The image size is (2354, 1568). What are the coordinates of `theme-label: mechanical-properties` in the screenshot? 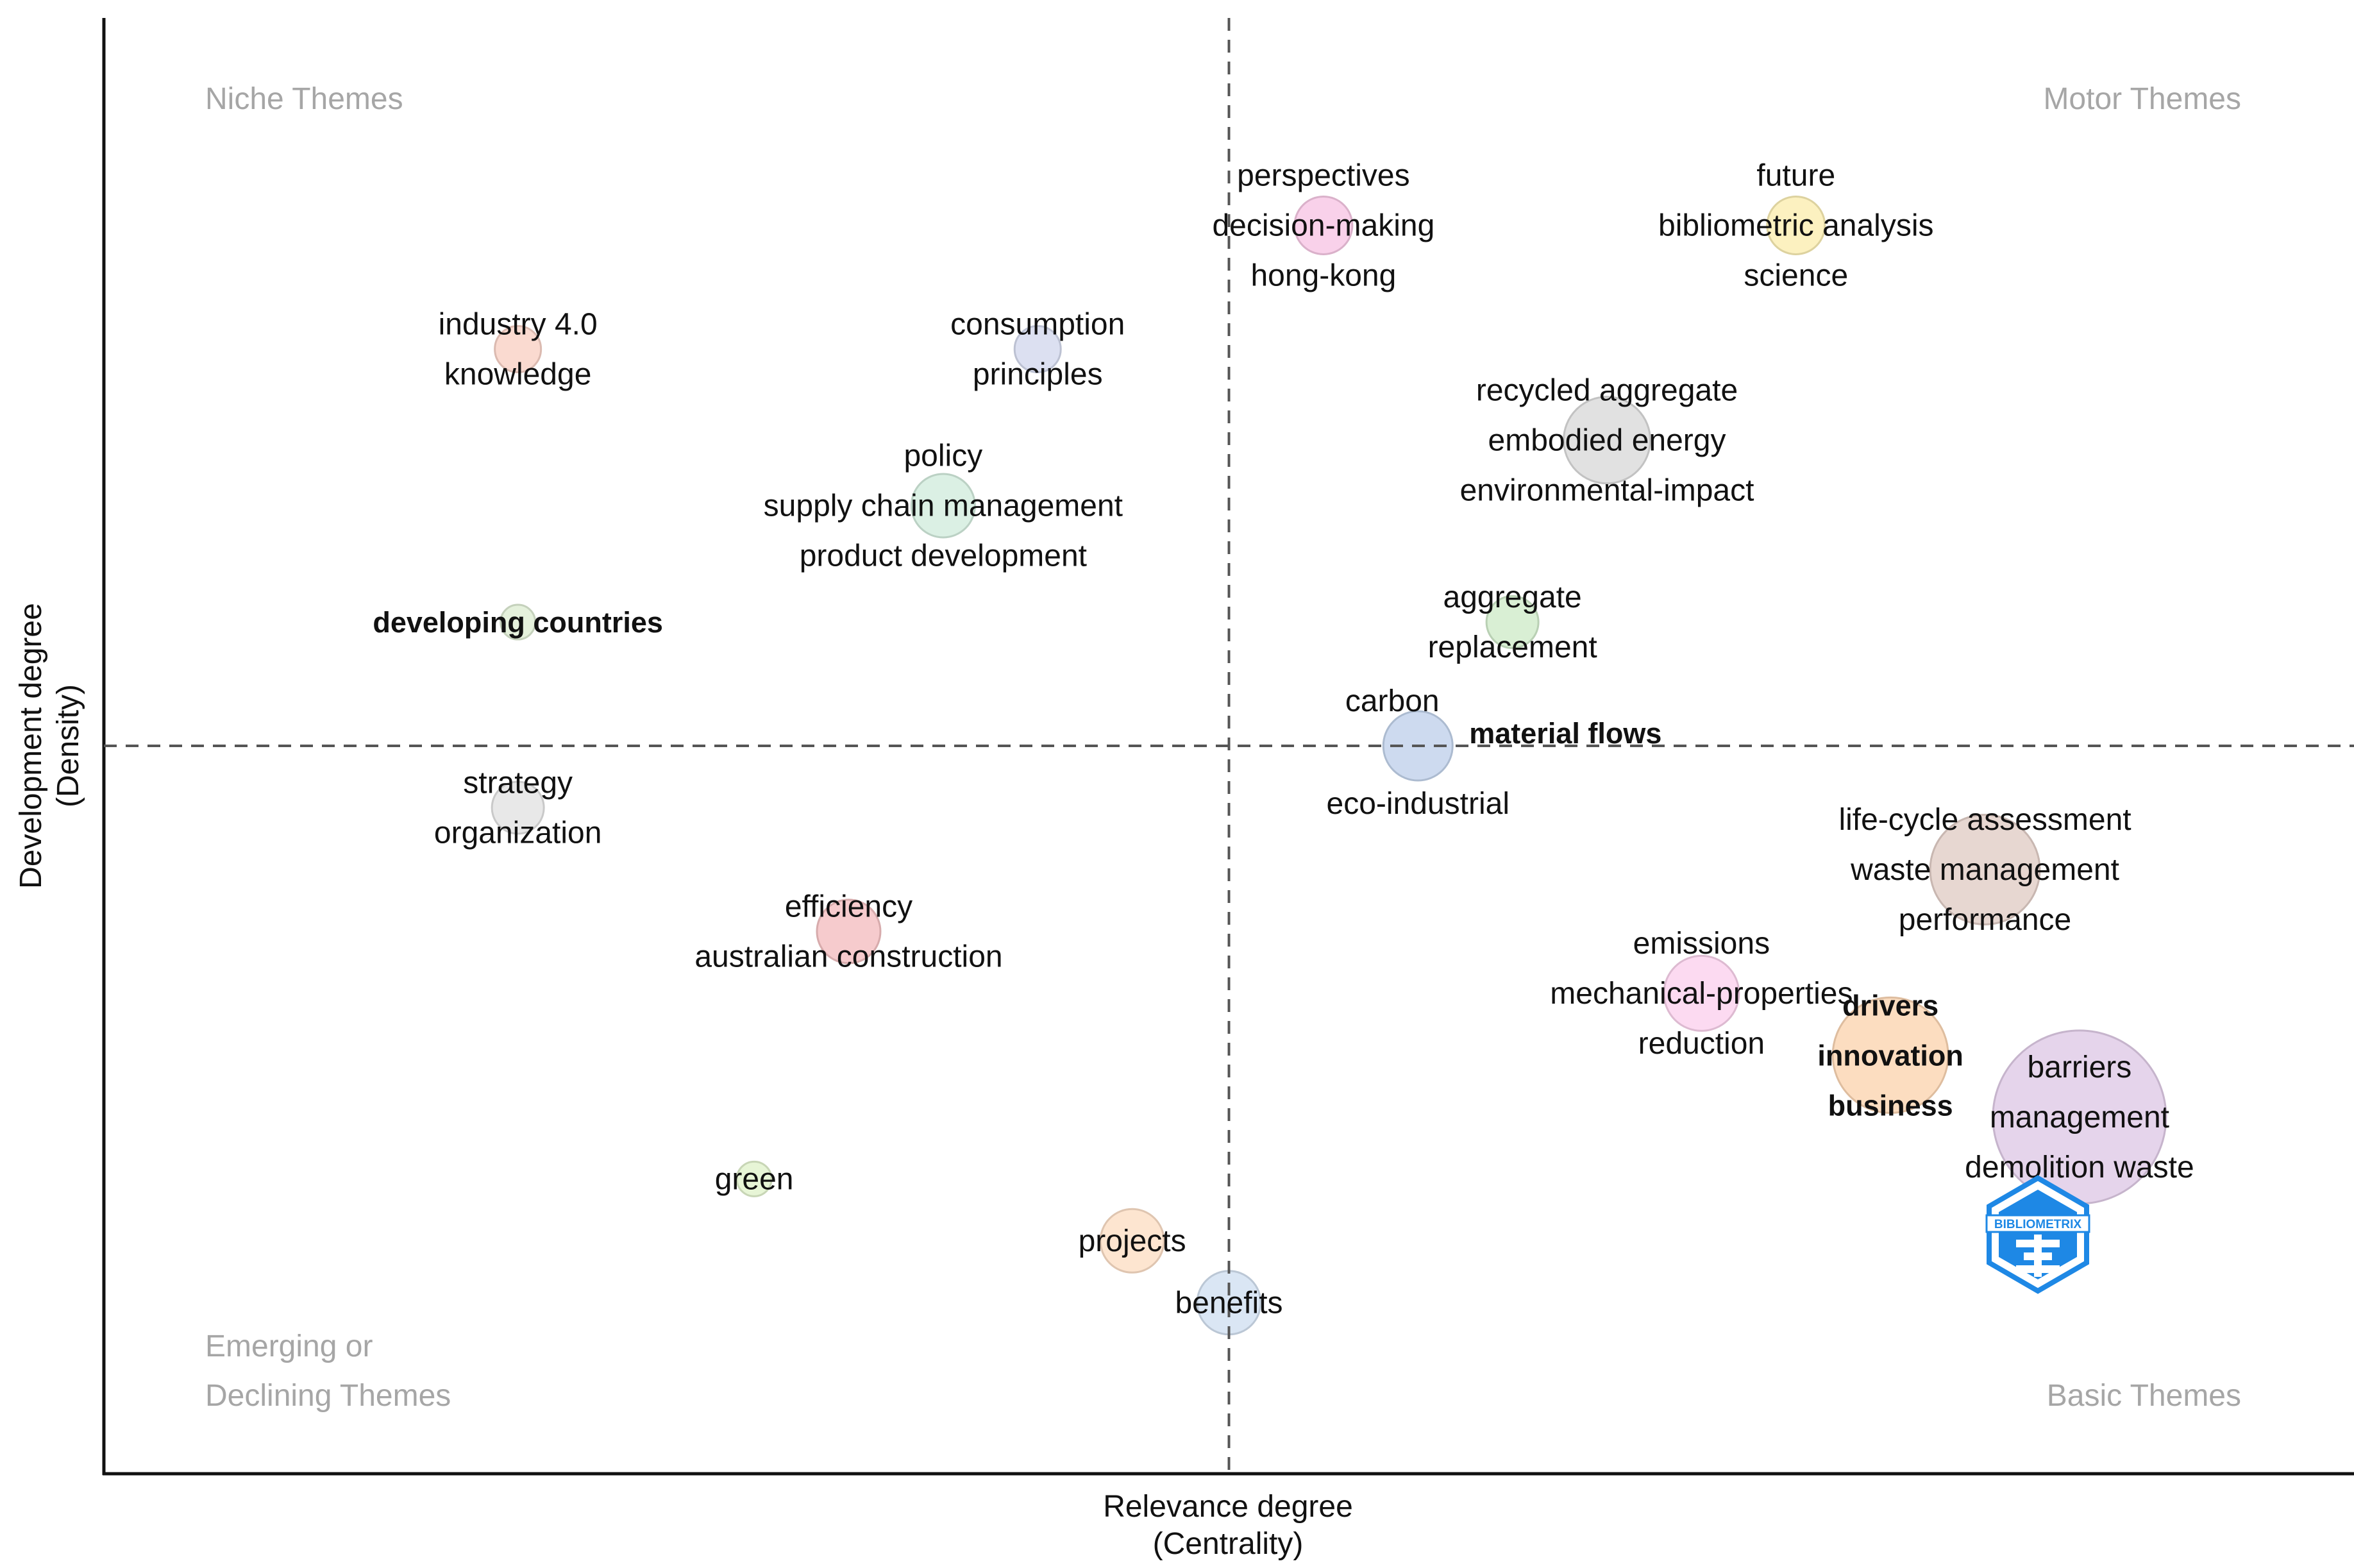 It's located at (1701, 994).